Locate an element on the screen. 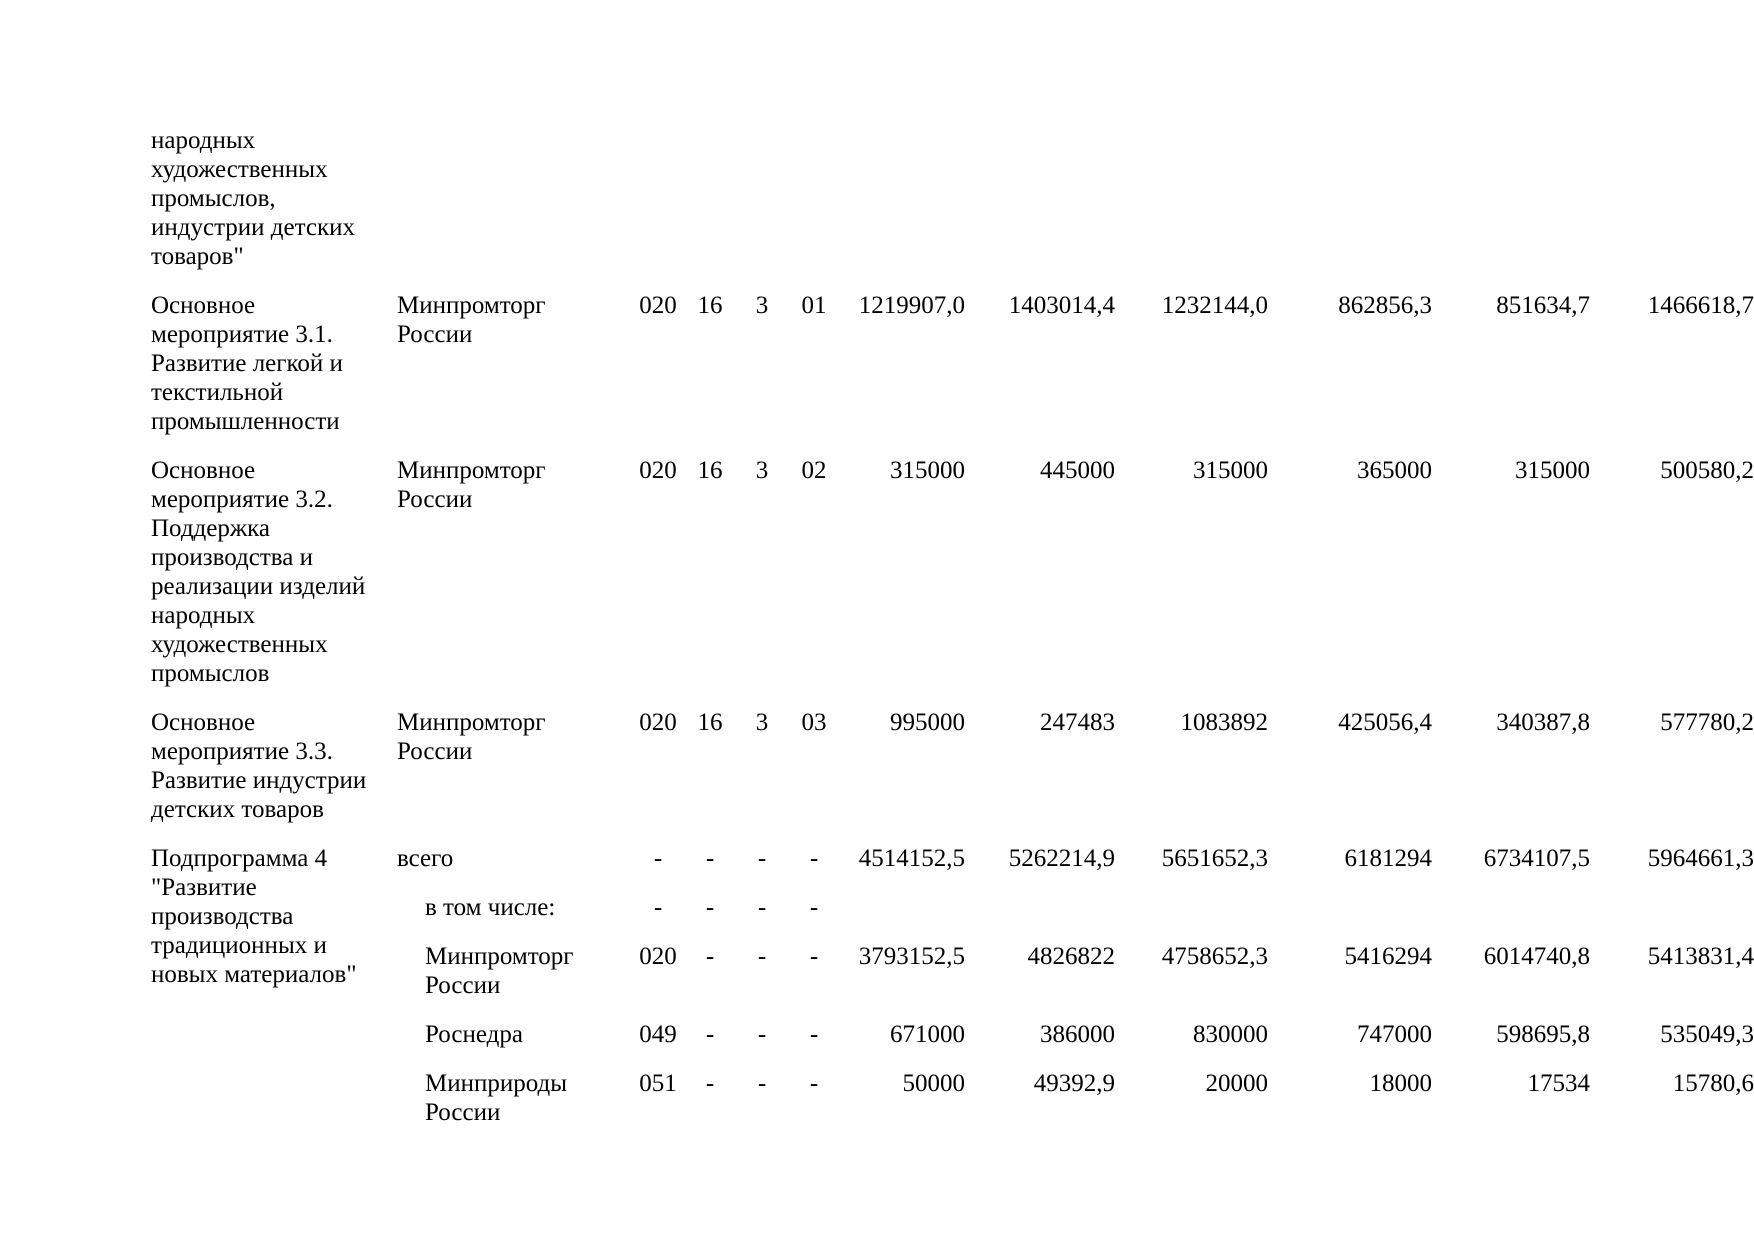  value-cell: 4514152,5 is located at coordinates (911, 858).